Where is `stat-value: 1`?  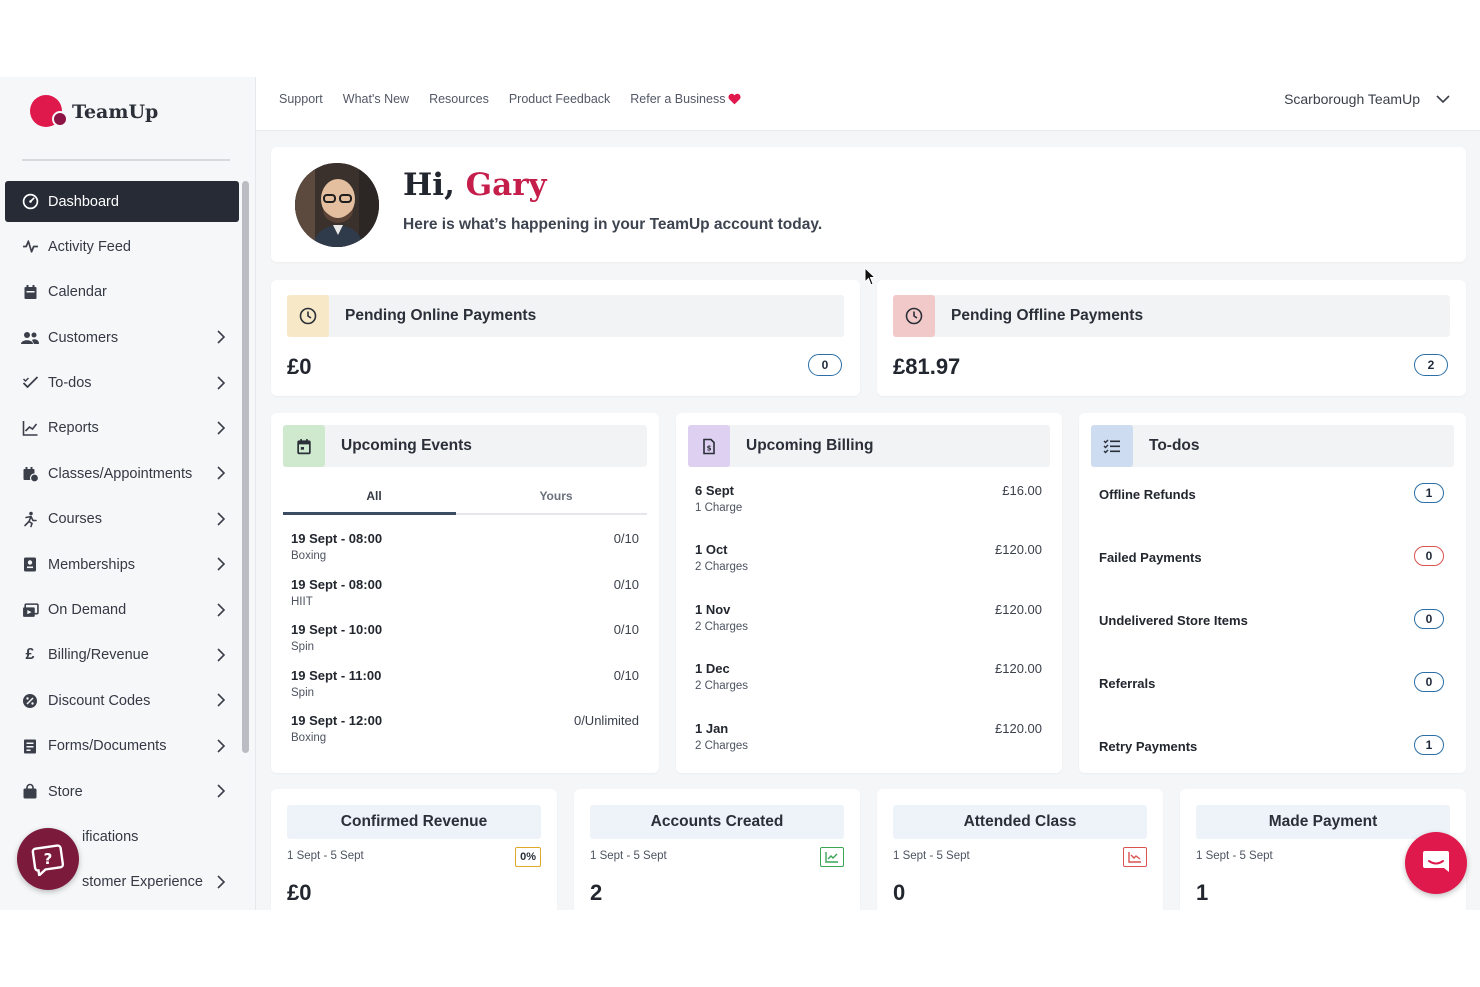 stat-value: 1 is located at coordinates (1202, 892).